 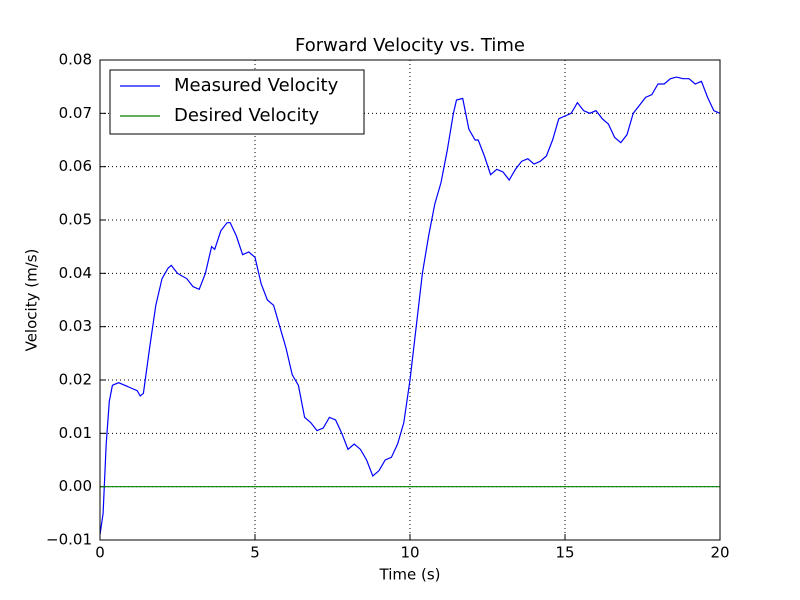 I want to click on x-tick-label: 5, so click(x=255, y=553).